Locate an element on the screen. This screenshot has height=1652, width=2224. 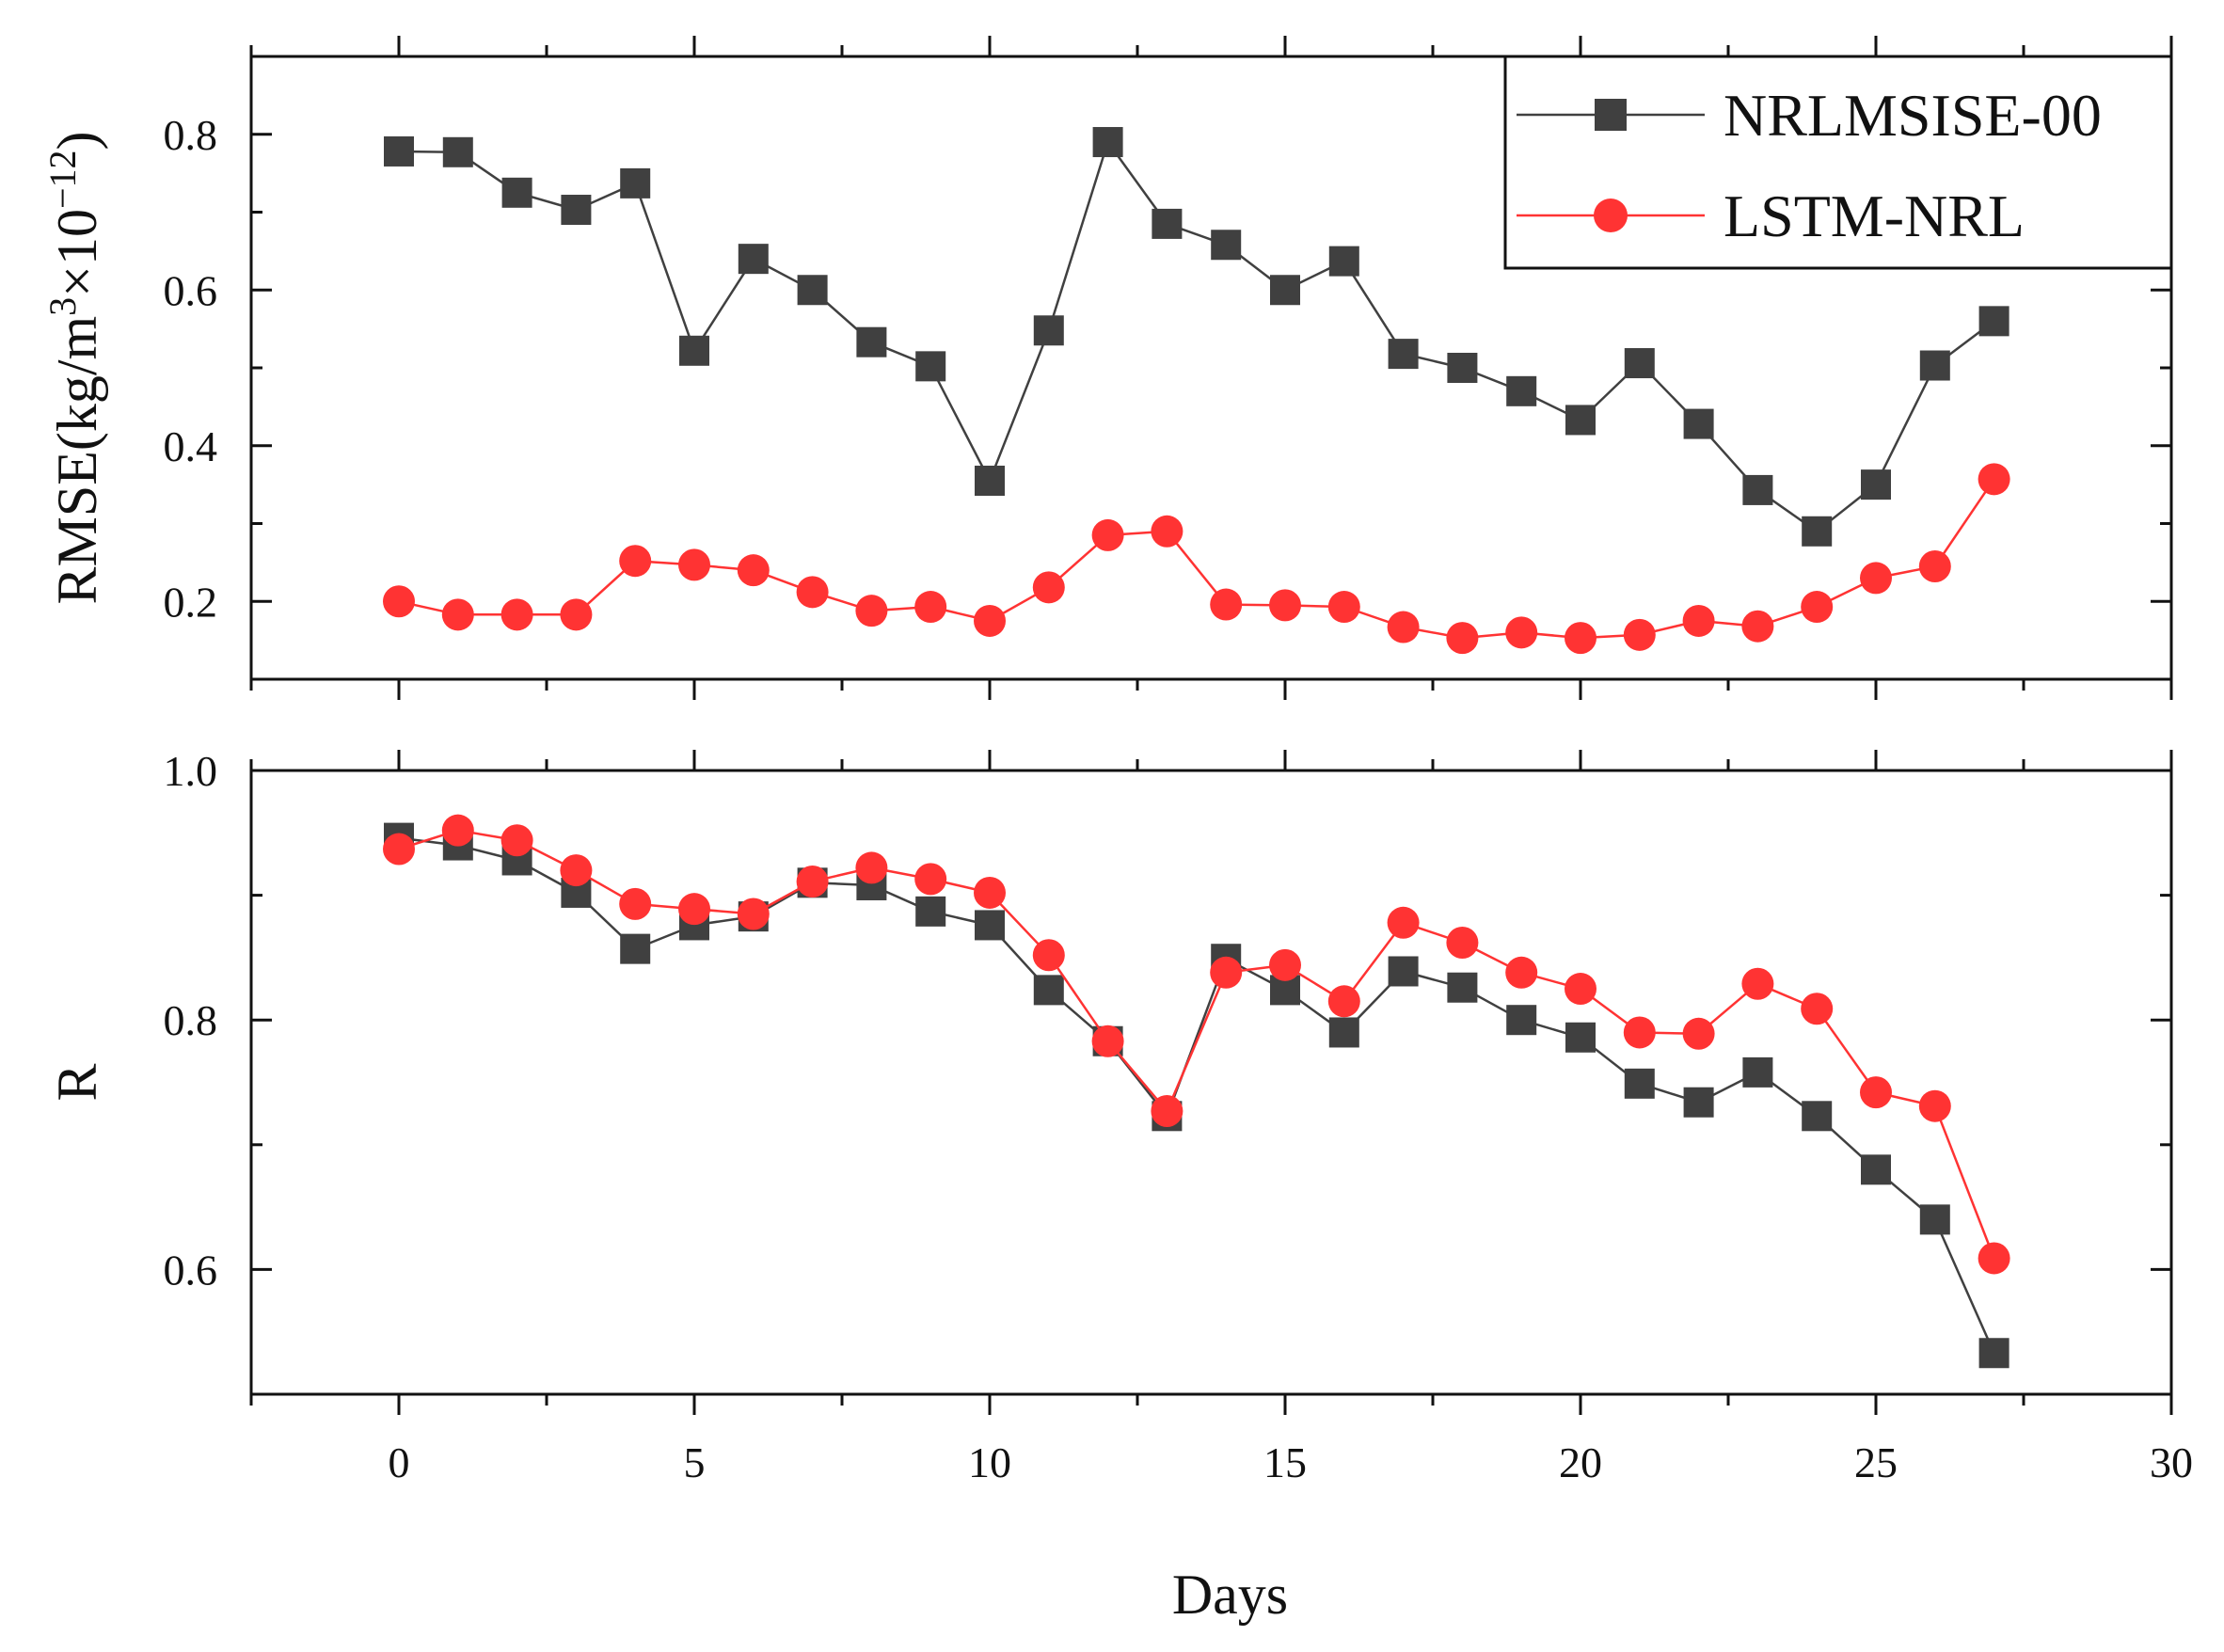
y-tick-label: 0.4 is located at coordinates (191, 446).